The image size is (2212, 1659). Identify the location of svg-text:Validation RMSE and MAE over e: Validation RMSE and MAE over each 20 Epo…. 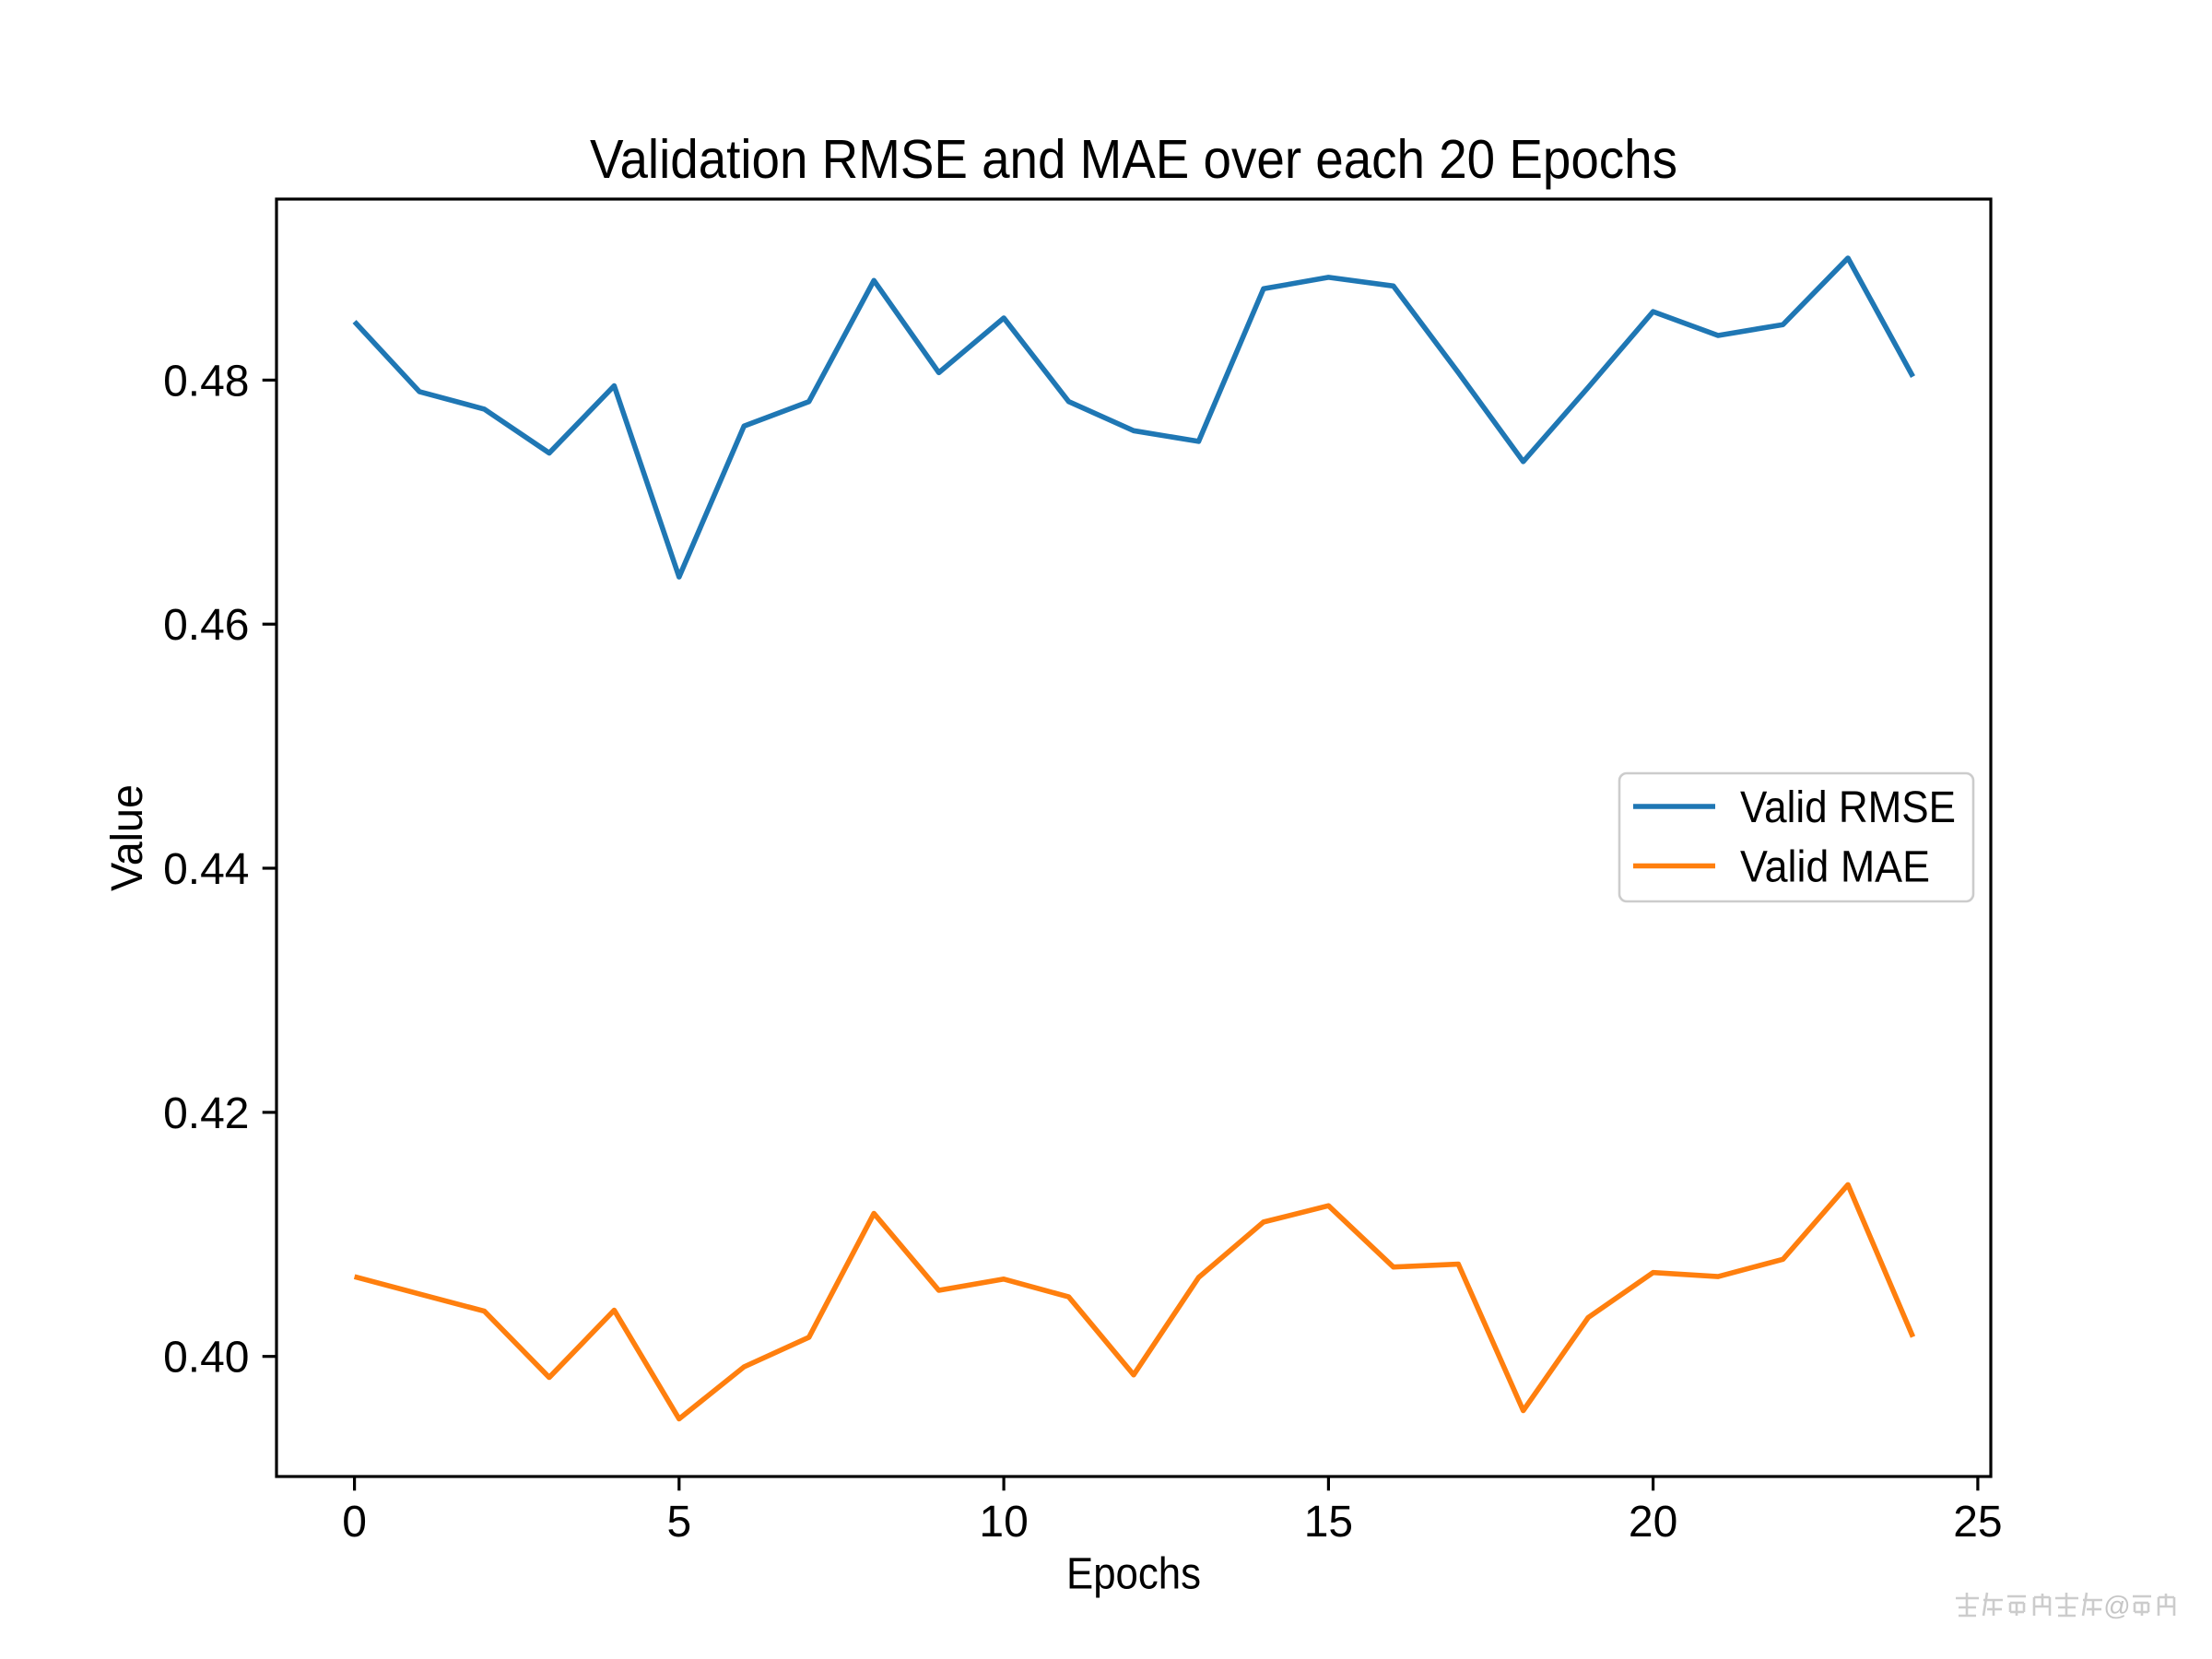
(1133, 159).